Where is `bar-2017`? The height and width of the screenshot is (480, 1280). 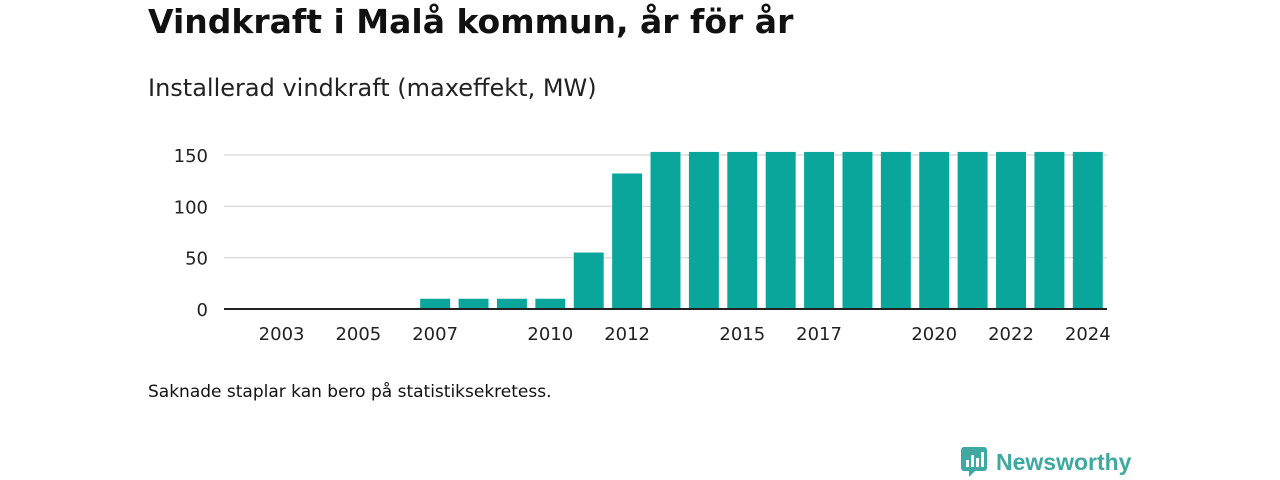
bar-2017 is located at coordinates (819, 230).